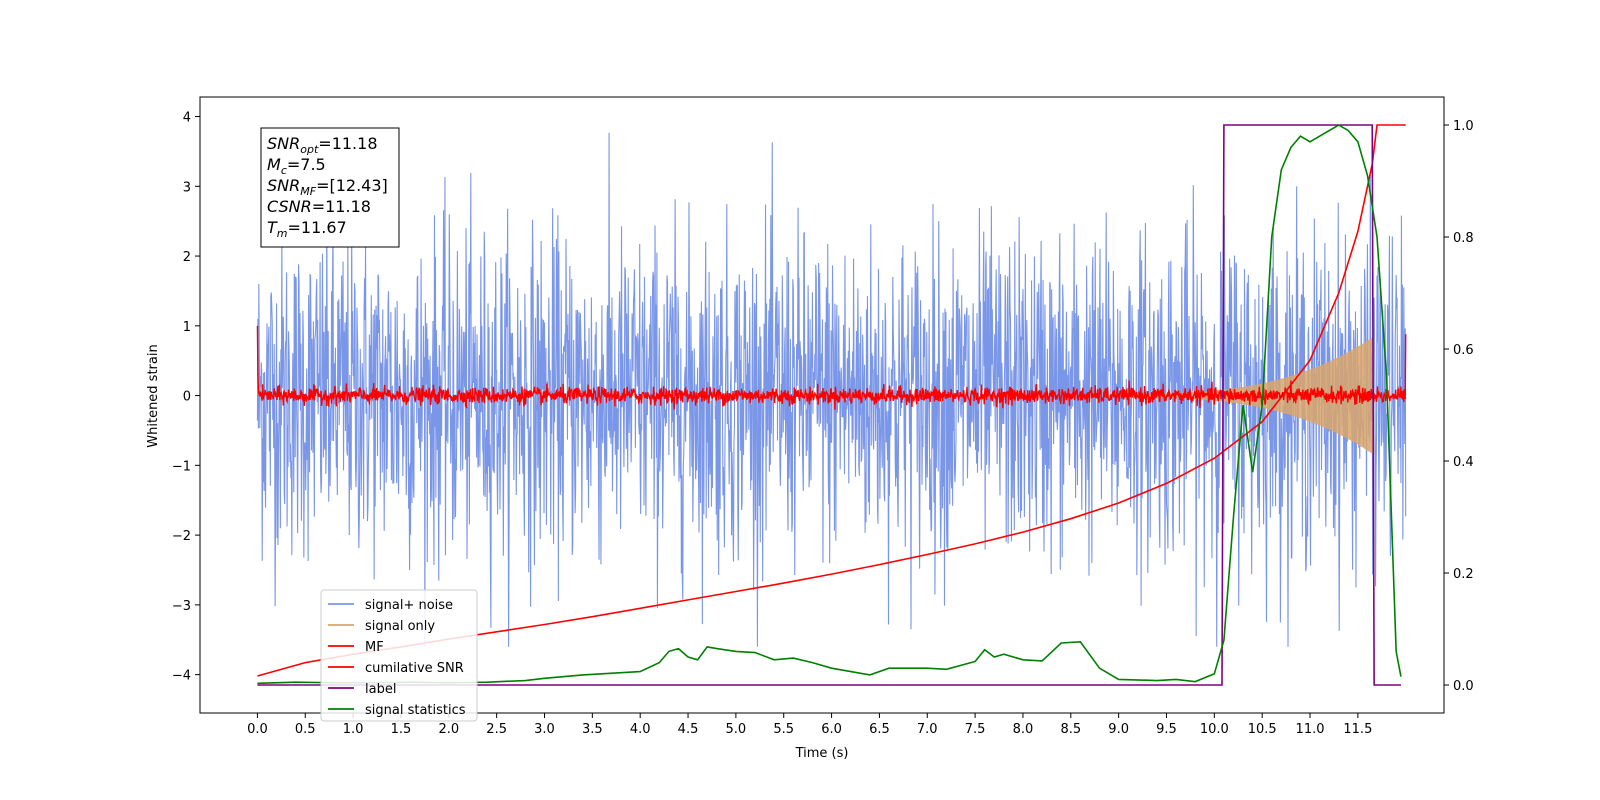  I want to click on annotation-line: SNRMF=[12.43], so click(327, 187).